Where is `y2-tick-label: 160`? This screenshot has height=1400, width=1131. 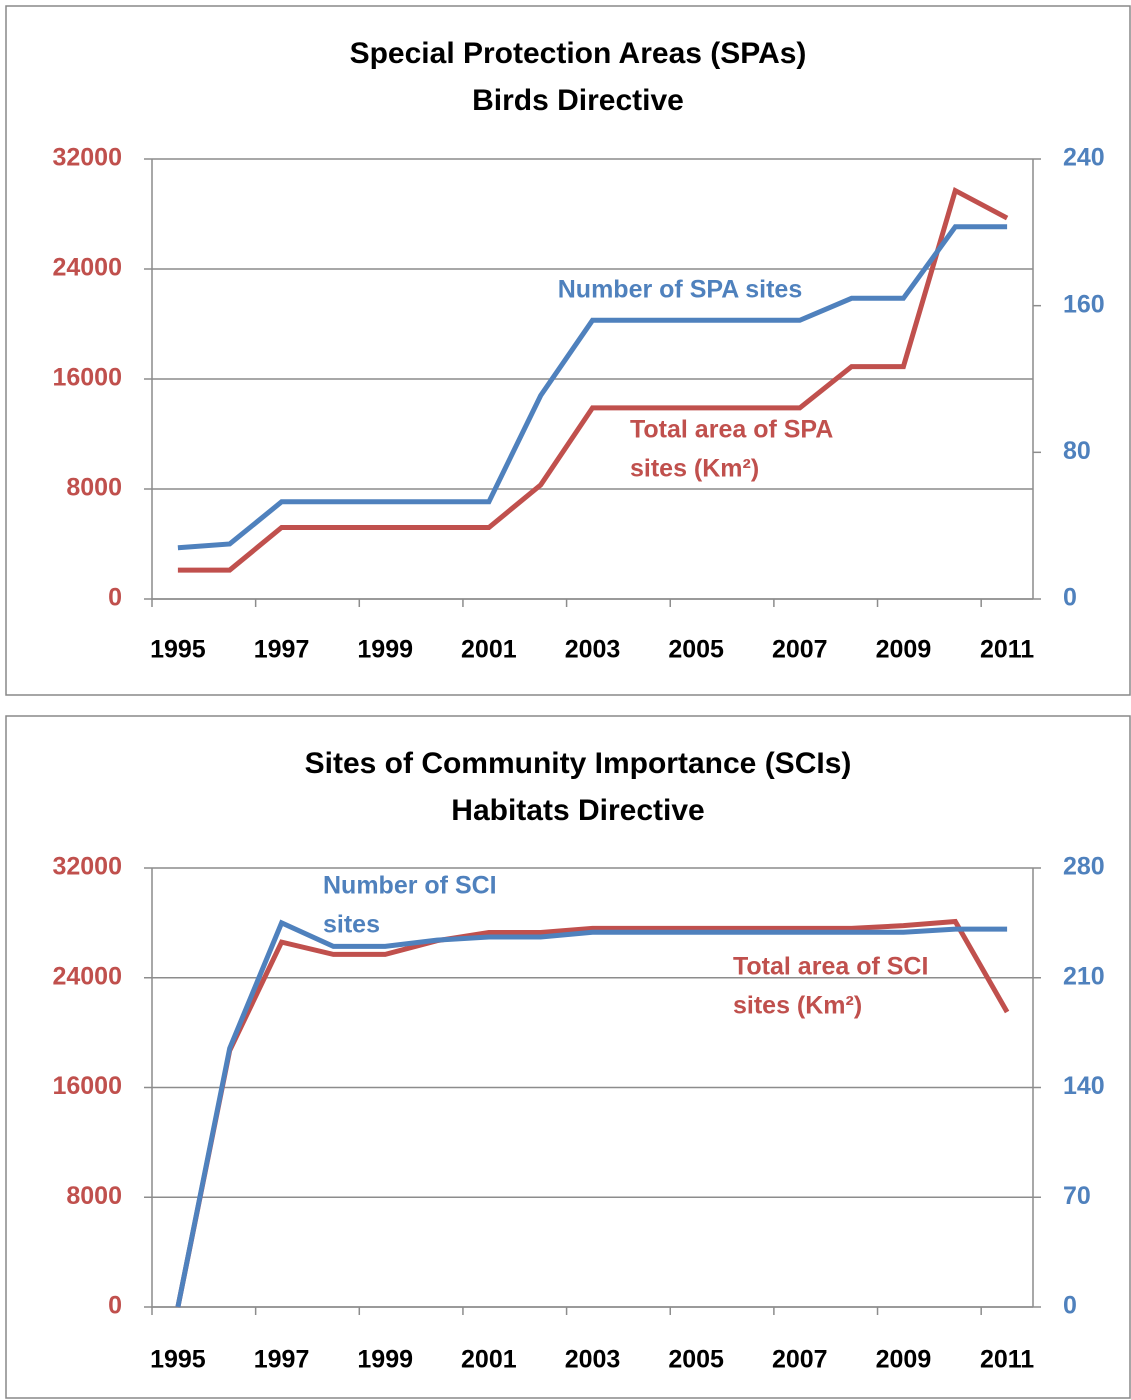
y2-tick-label: 160 is located at coordinates (1084, 304).